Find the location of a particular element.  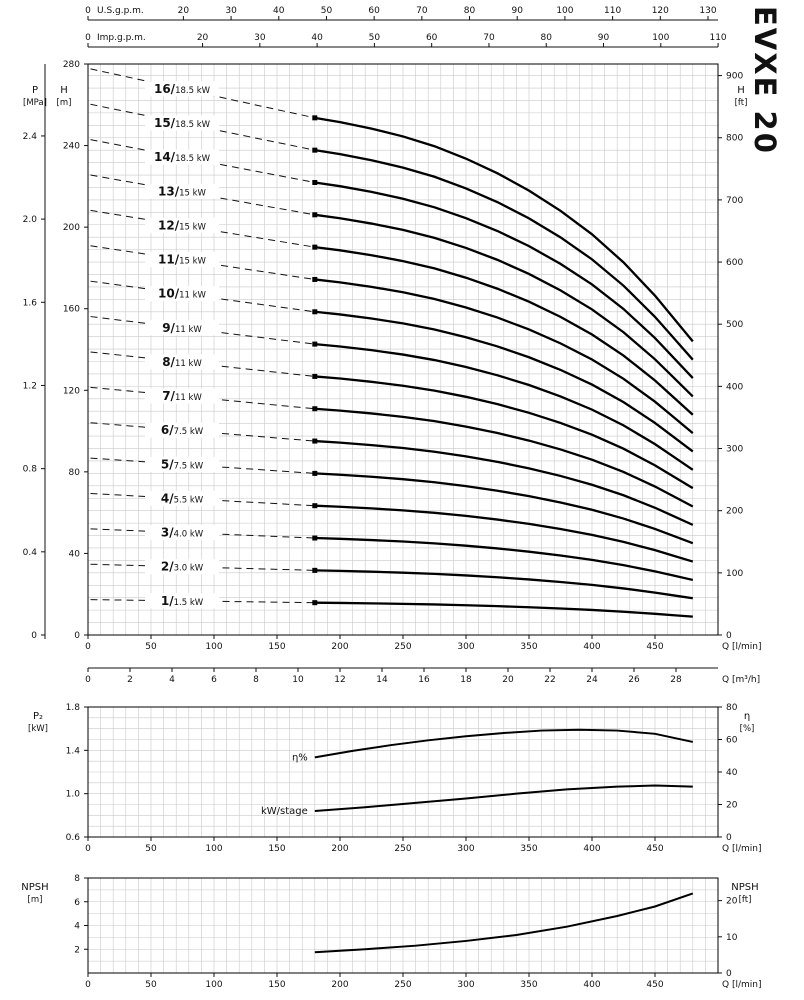

svg-text: 130 is located at coordinates (707, 11).